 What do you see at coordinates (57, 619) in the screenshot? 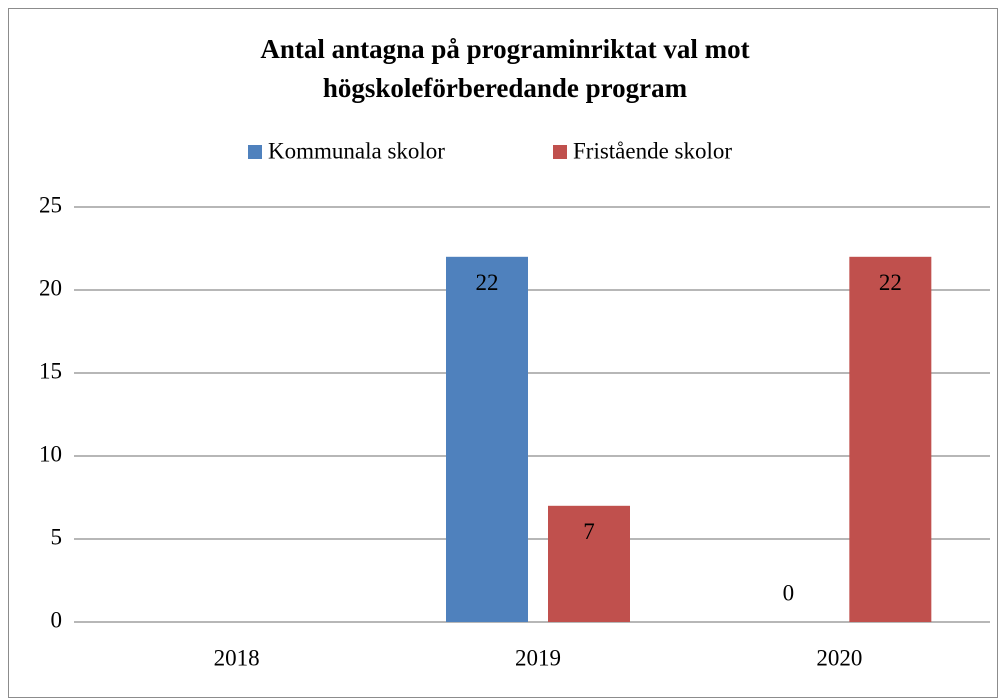
I see `y-tick-label: 0` at bounding box center [57, 619].